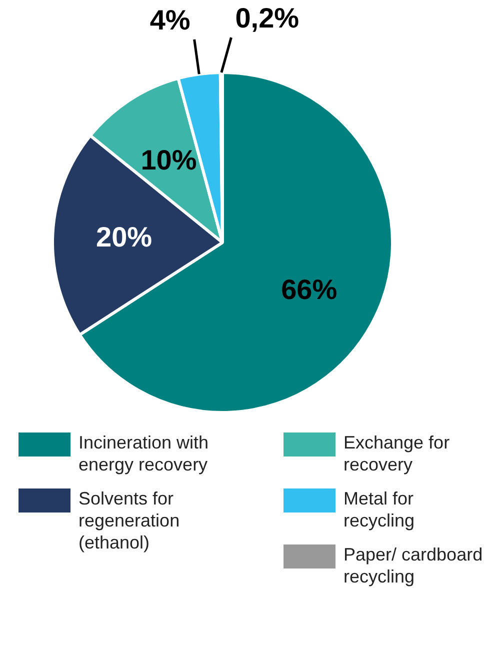  Describe the element at coordinates (267, 18) in the screenshot. I see `data-label: 0,2%` at that location.